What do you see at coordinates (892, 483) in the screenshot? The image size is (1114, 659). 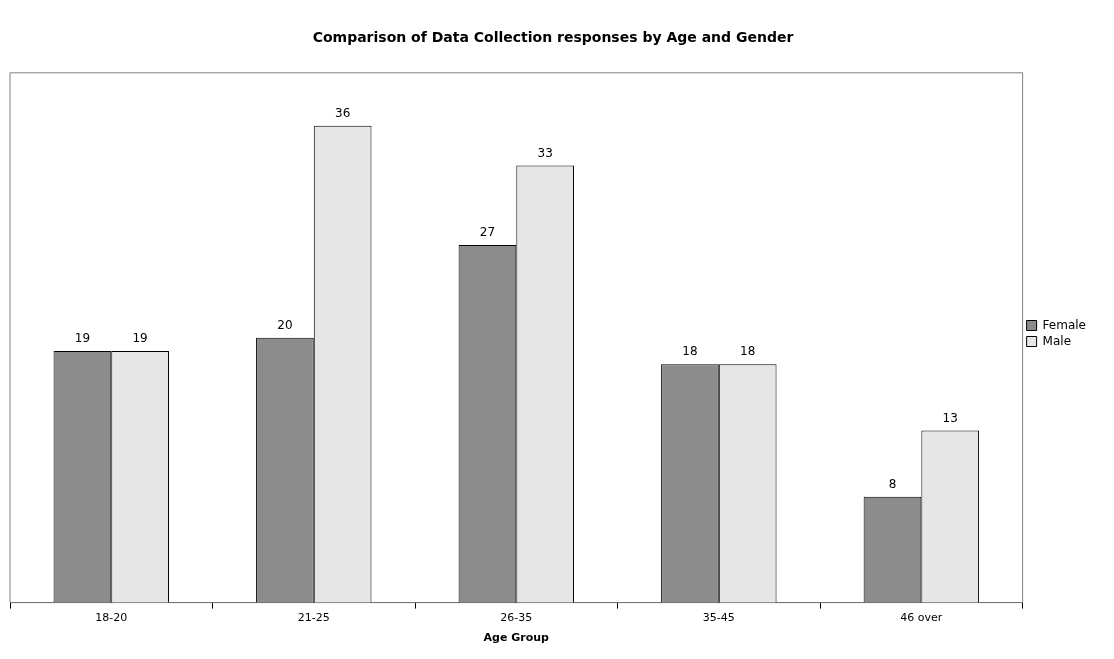 I see `data-label: 8` at bounding box center [892, 483].